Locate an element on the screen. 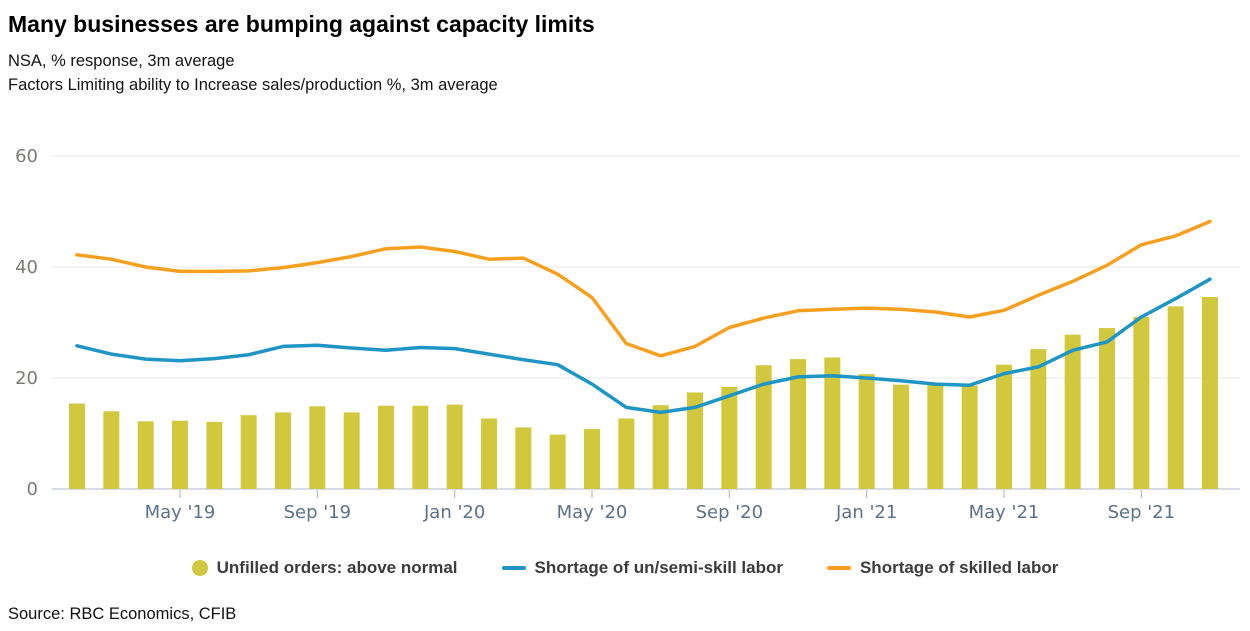 The image size is (1250, 631). svg-text: Jan '20 is located at coordinates (454, 512).